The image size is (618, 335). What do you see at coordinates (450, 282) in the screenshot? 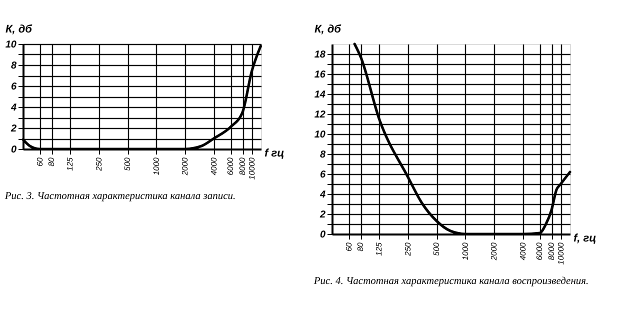
I see `text: Рис. 4. Частотная характеристика канала воспроизведения.` at bounding box center [450, 282].